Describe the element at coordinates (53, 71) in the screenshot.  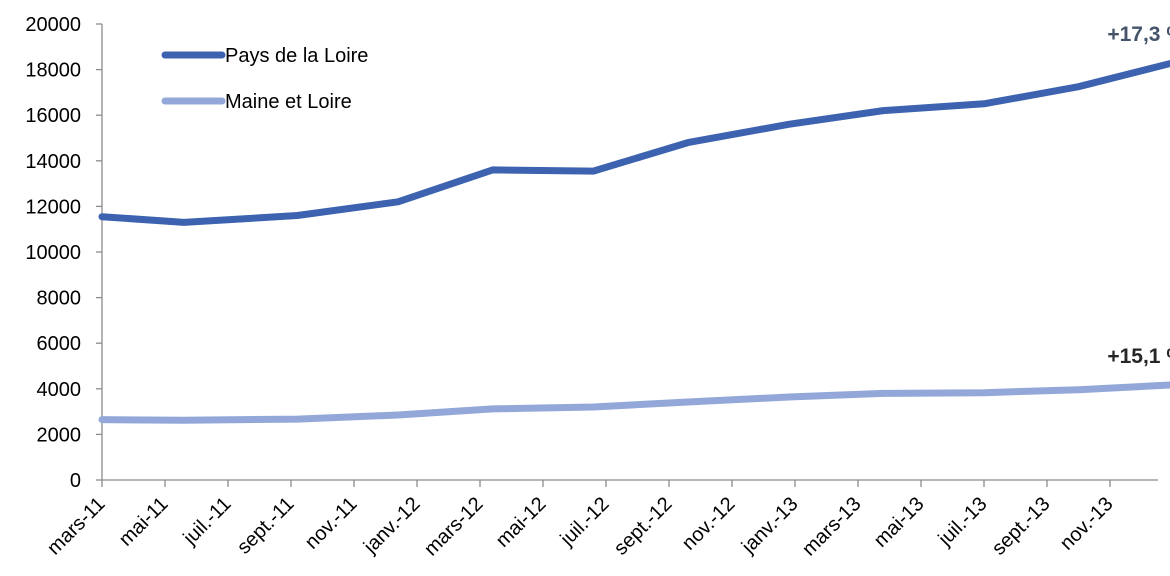
I see `y-tick-label: 18000` at that location.